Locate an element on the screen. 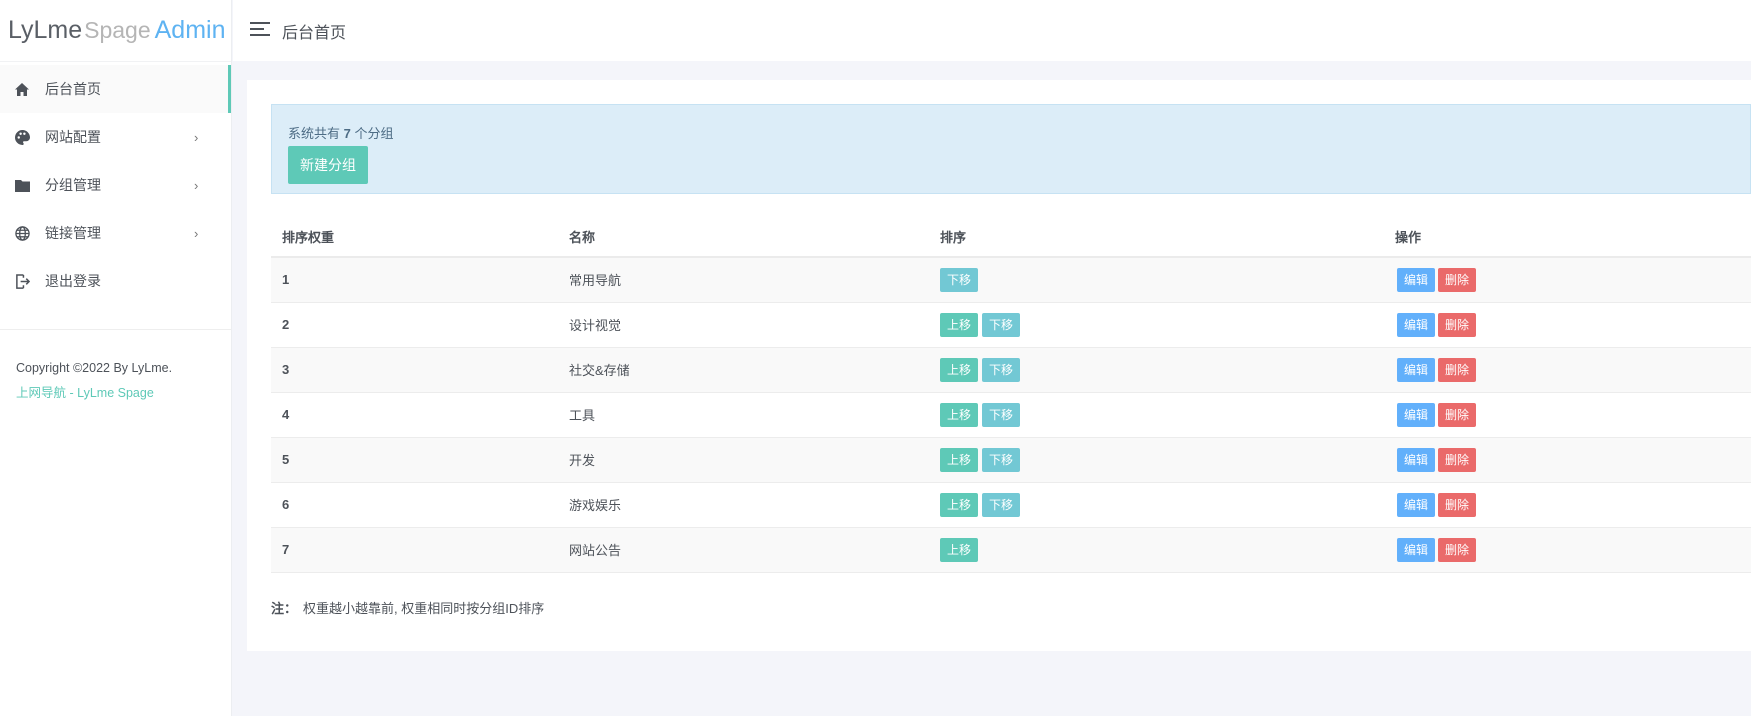 The height and width of the screenshot is (716, 1751). name-cell: 网站公告 is located at coordinates (743, 550).